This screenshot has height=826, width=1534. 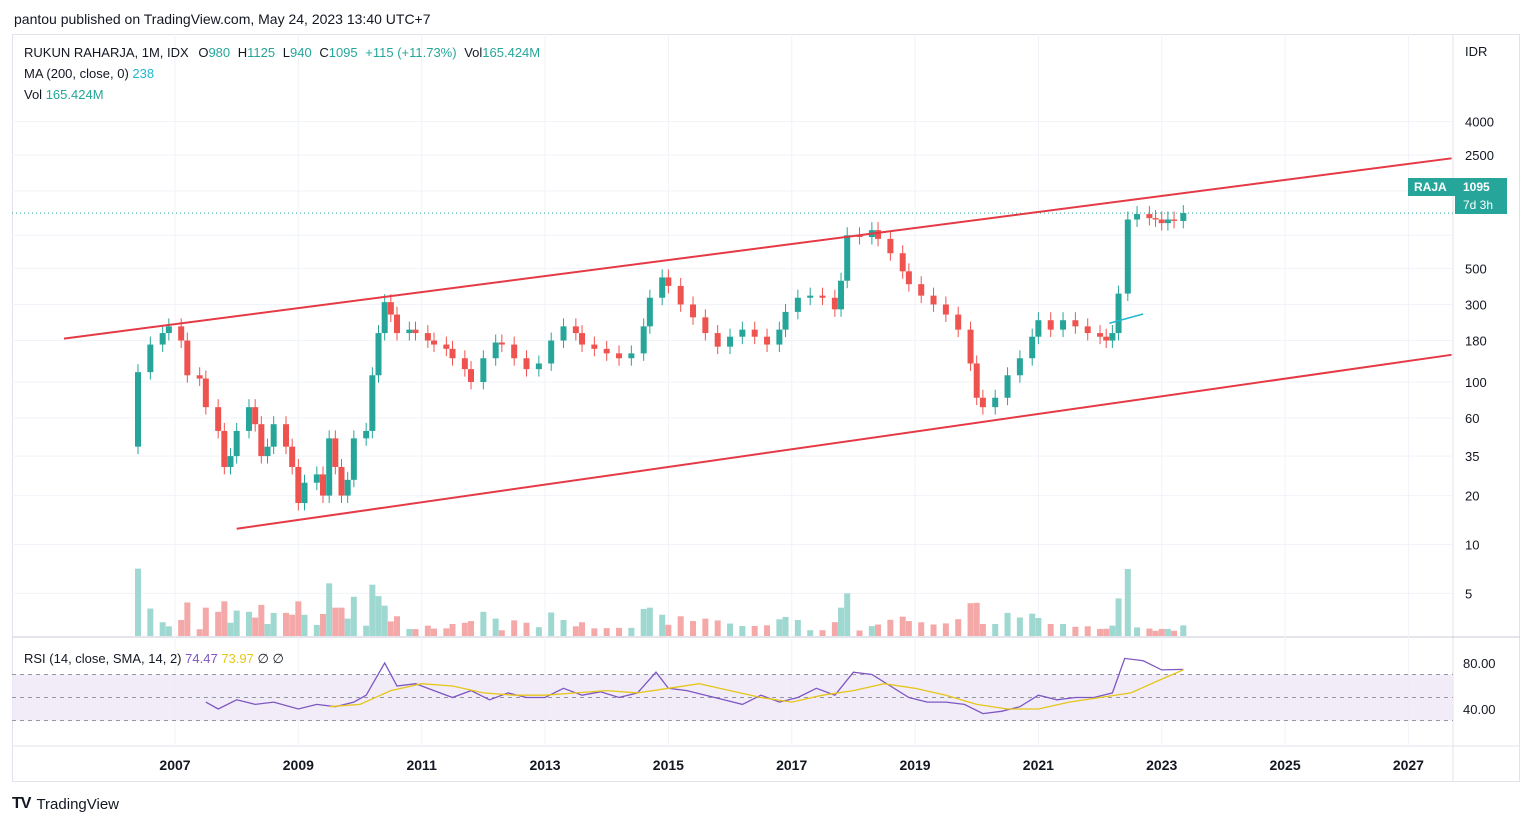 I want to click on price-tick-label: 300, so click(x=1476, y=304).